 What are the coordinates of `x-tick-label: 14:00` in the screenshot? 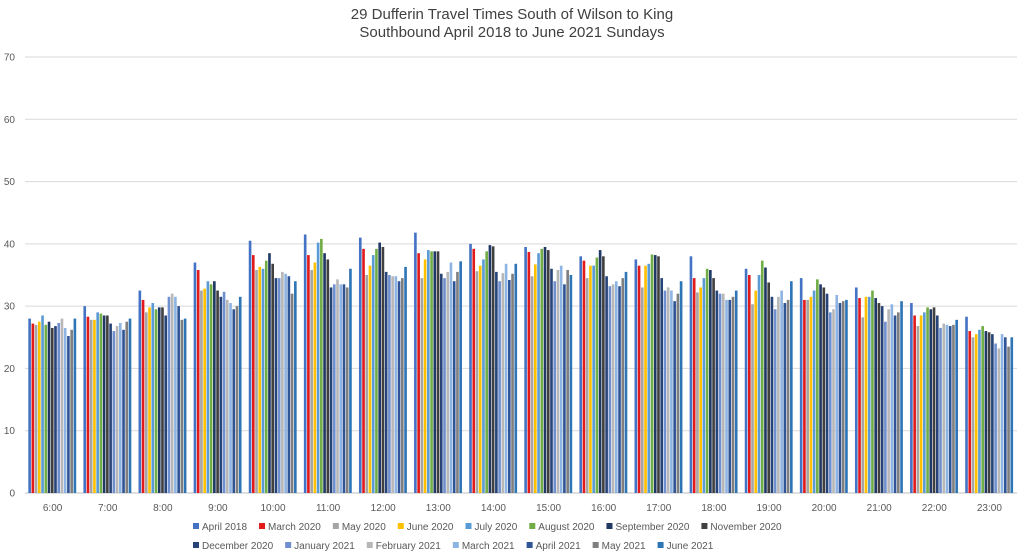 It's located at (493, 508).